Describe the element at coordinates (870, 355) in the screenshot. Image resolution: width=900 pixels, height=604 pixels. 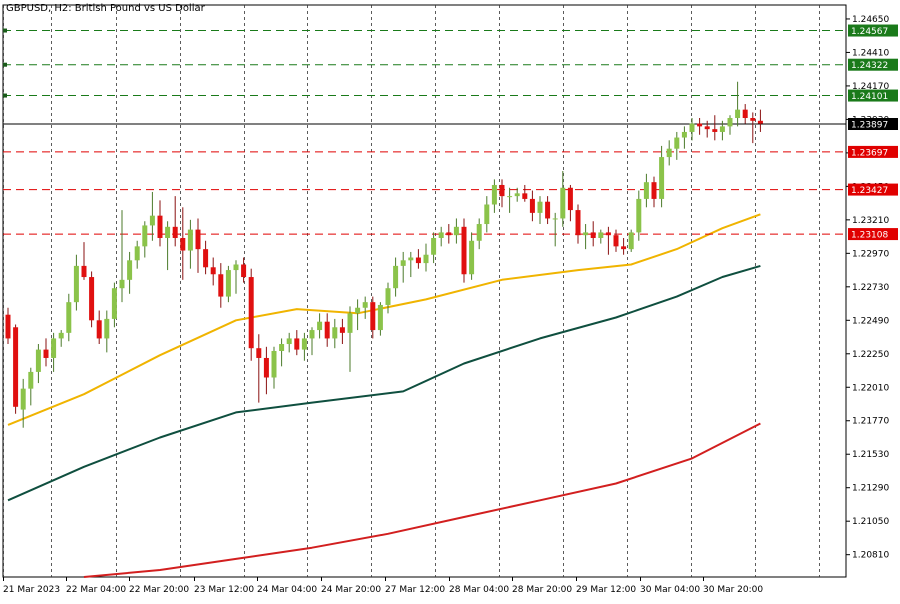
I see `price-tick-label: 1.22250` at that location.